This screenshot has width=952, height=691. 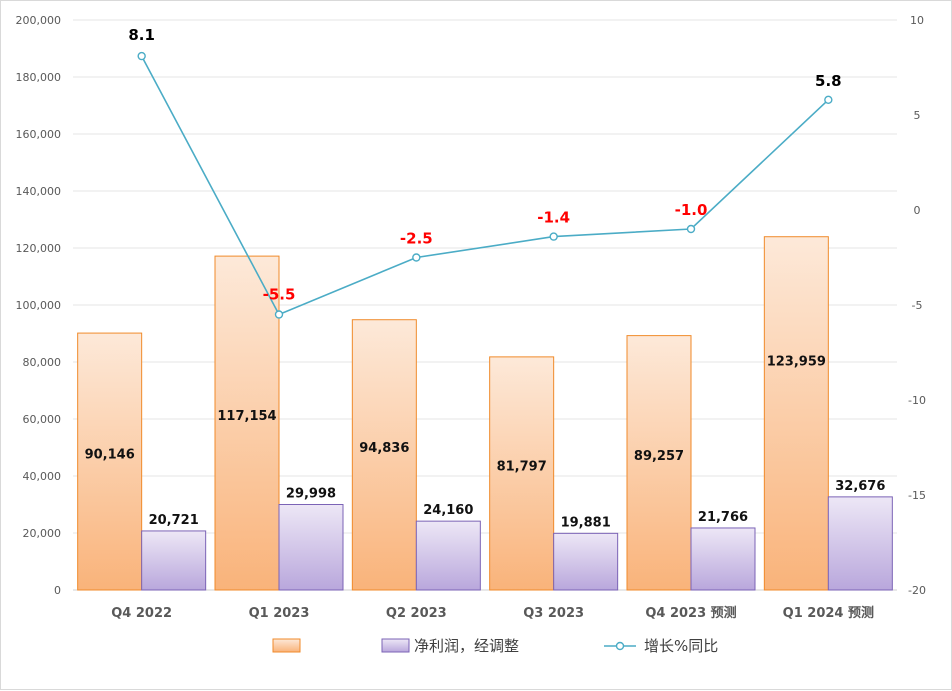 I want to click on right-axis-tick-label: 0, so click(x=917, y=210).